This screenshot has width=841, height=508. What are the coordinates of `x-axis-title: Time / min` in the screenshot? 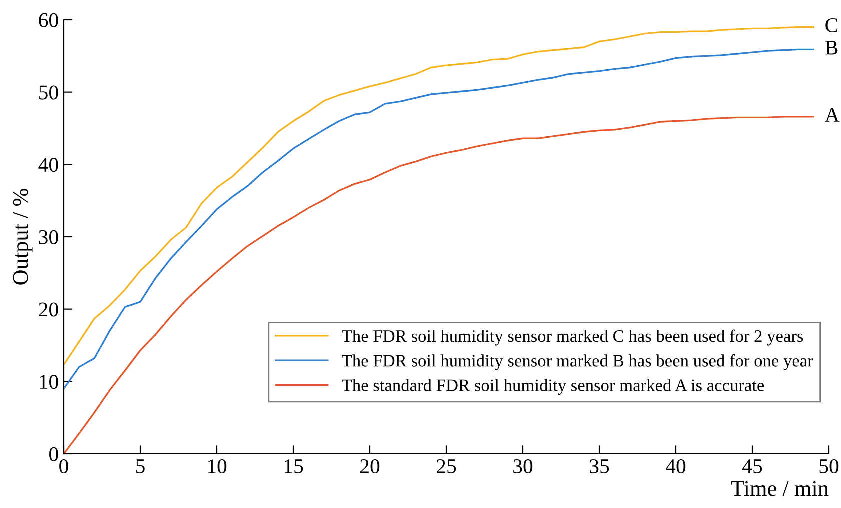 It's located at (780, 488).